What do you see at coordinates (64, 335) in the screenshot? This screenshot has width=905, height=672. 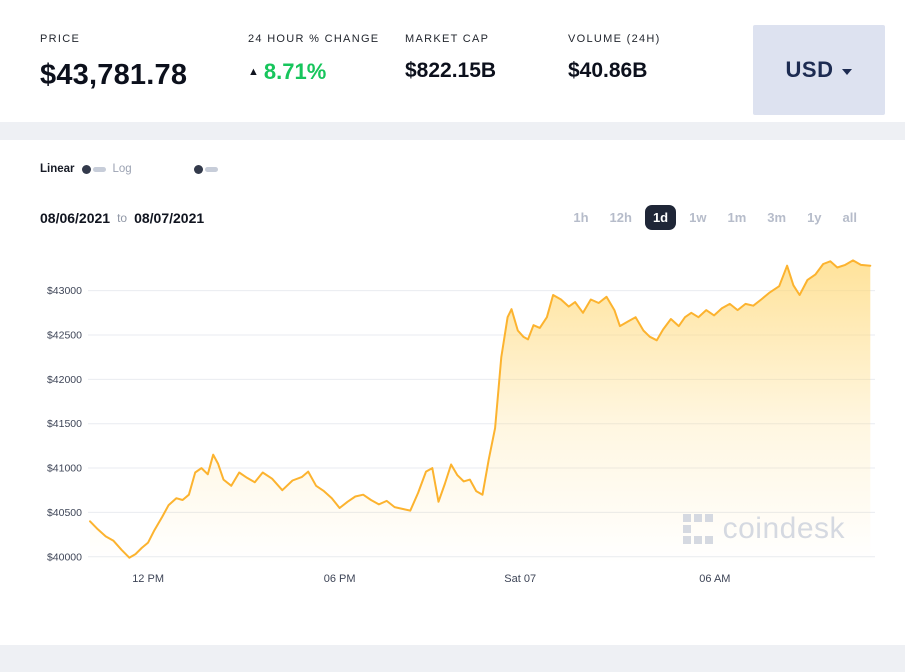 I see `y-axis-label: $42500` at bounding box center [64, 335].